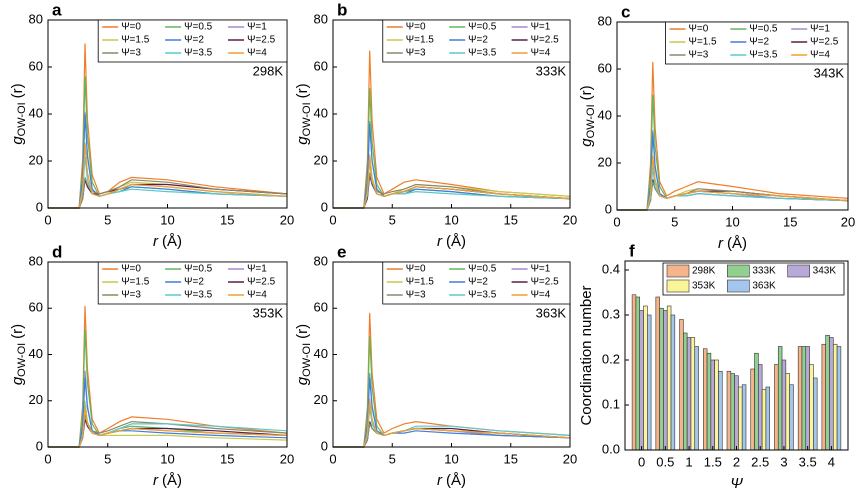 Image resolution: width=862 pixels, height=495 pixels. What do you see at coordinates (760, 461) in the screenshot?
I see `x-tick-label: 2.5` at bounding box center [760, 461].